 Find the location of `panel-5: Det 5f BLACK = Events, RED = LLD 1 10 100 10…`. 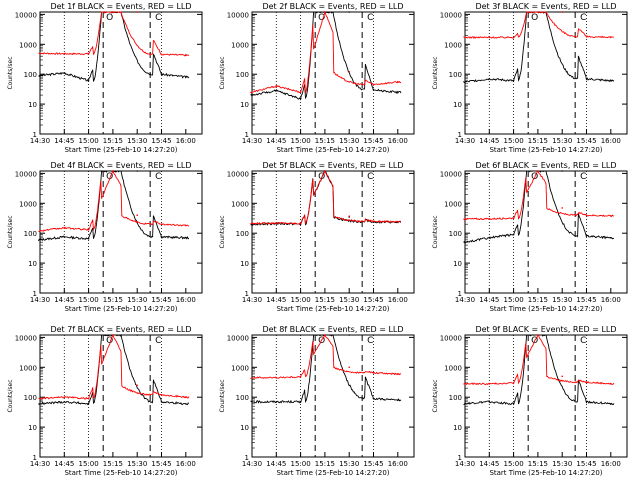

panel-5: Det 5f BLACK = Events, RED = LLD 1 10 100 10… is located at coordinates (317, 237).